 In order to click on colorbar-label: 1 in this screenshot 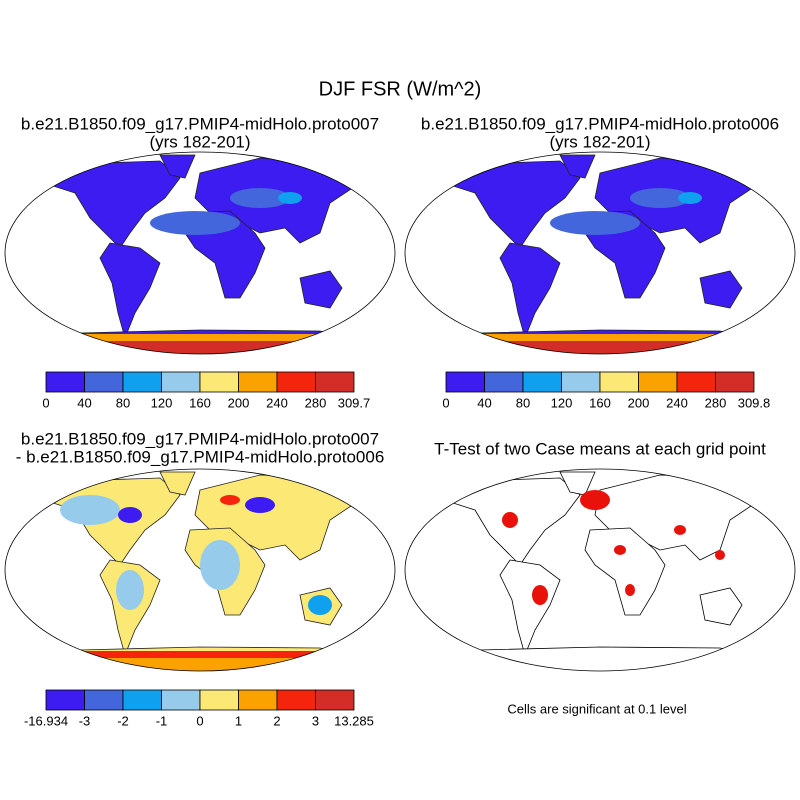, I will do `click(238, 720)`.